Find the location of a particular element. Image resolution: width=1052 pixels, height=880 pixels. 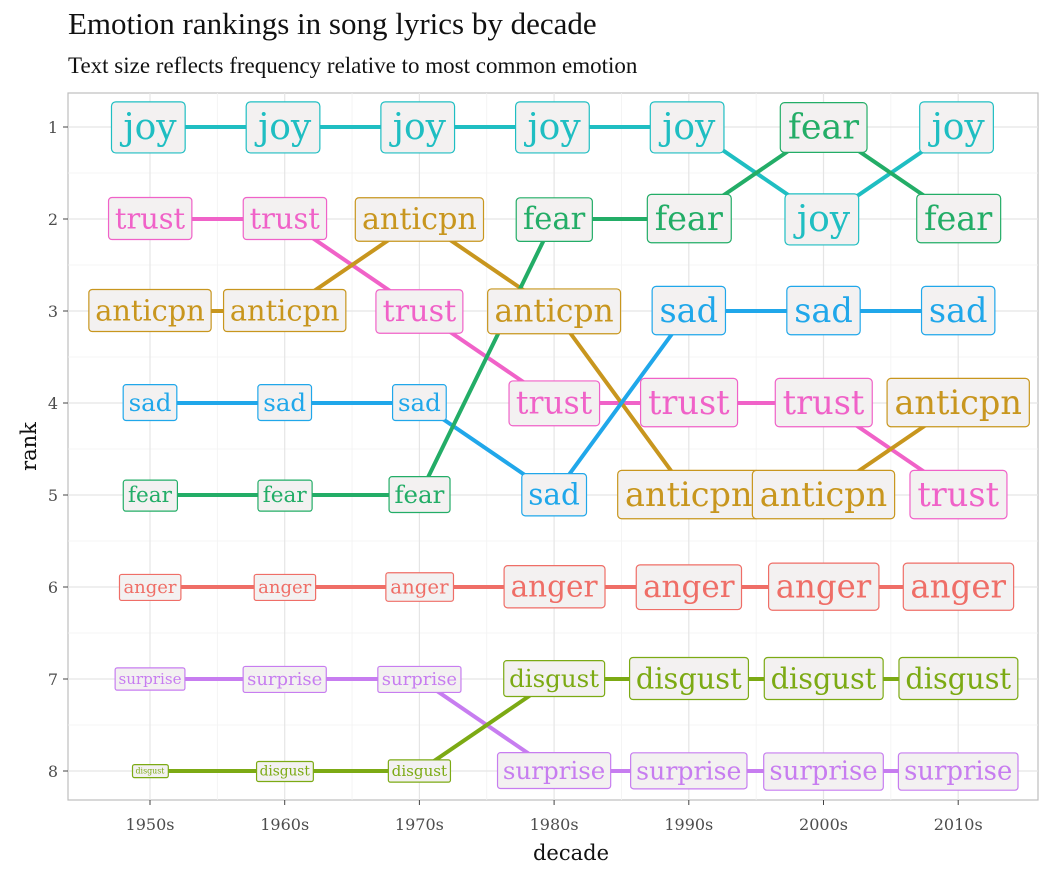

y-axis-title: rank is located at coordinates (29, 446).